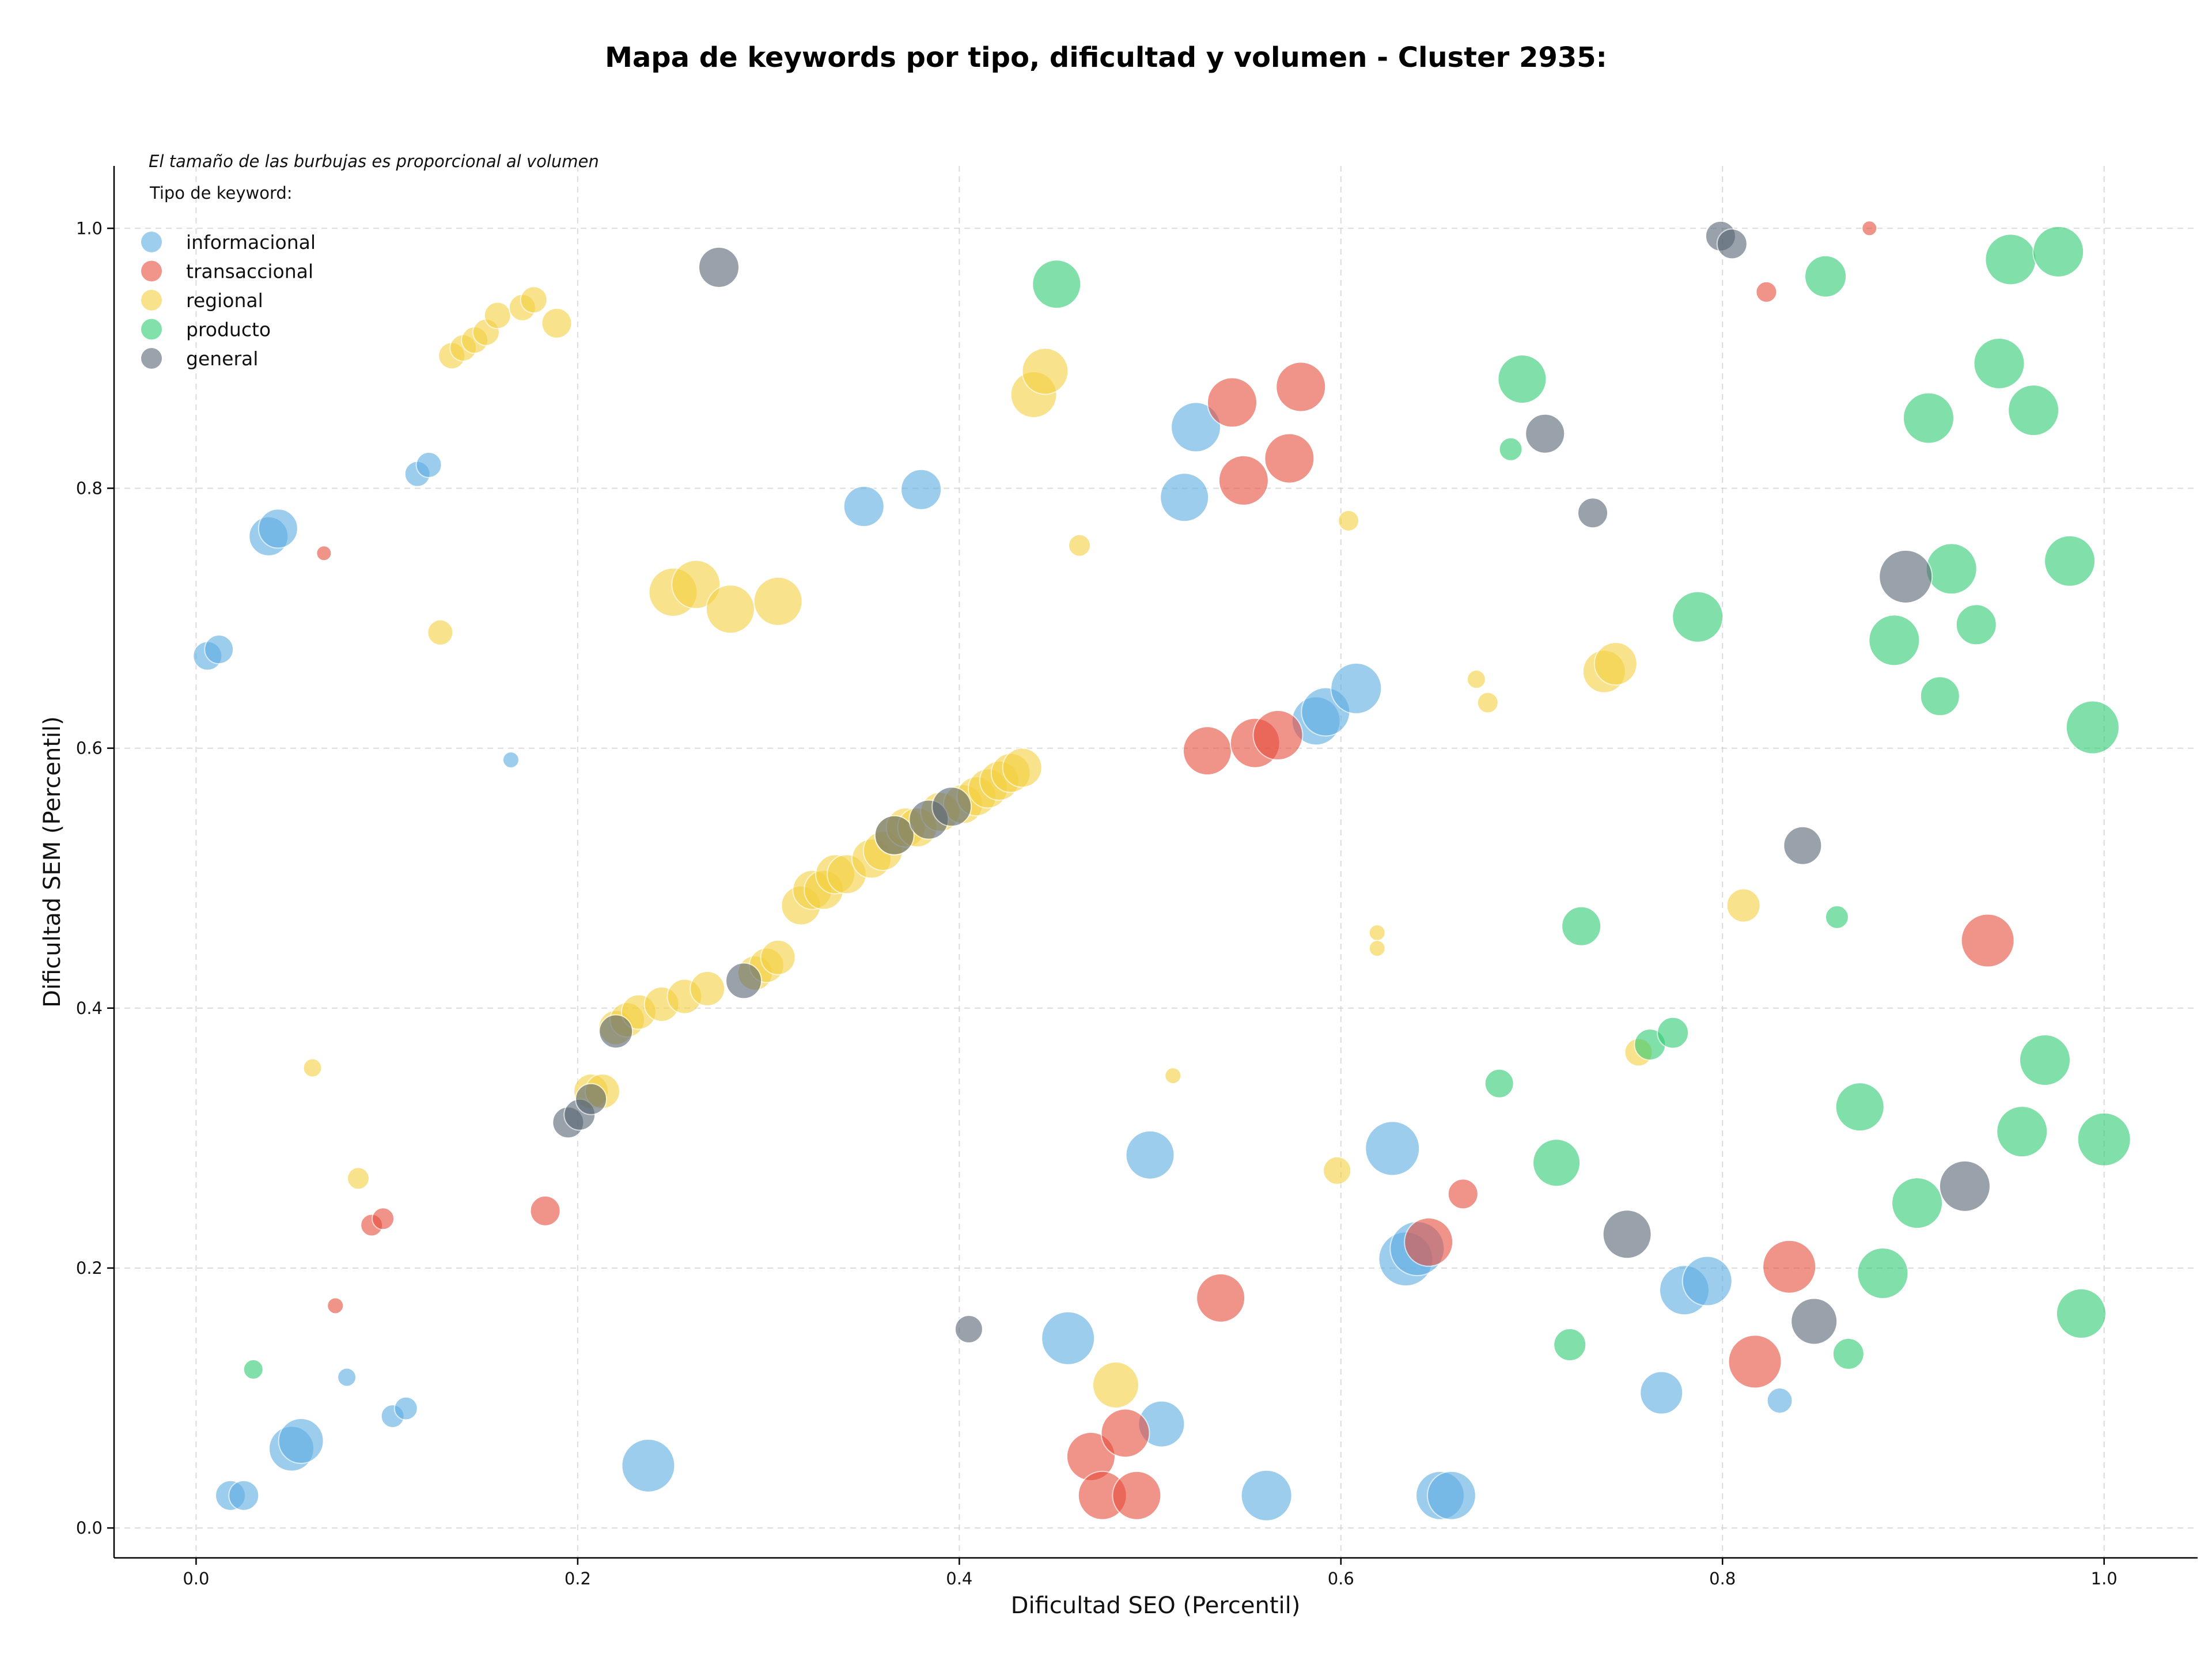 Image resolution: width=2212 pixels, height=1661 pixels. What do you see at coordinates (89, 1008) in the screenshot?
I see `y-tick-label: 0.4` at bounding box center [89, 1008].